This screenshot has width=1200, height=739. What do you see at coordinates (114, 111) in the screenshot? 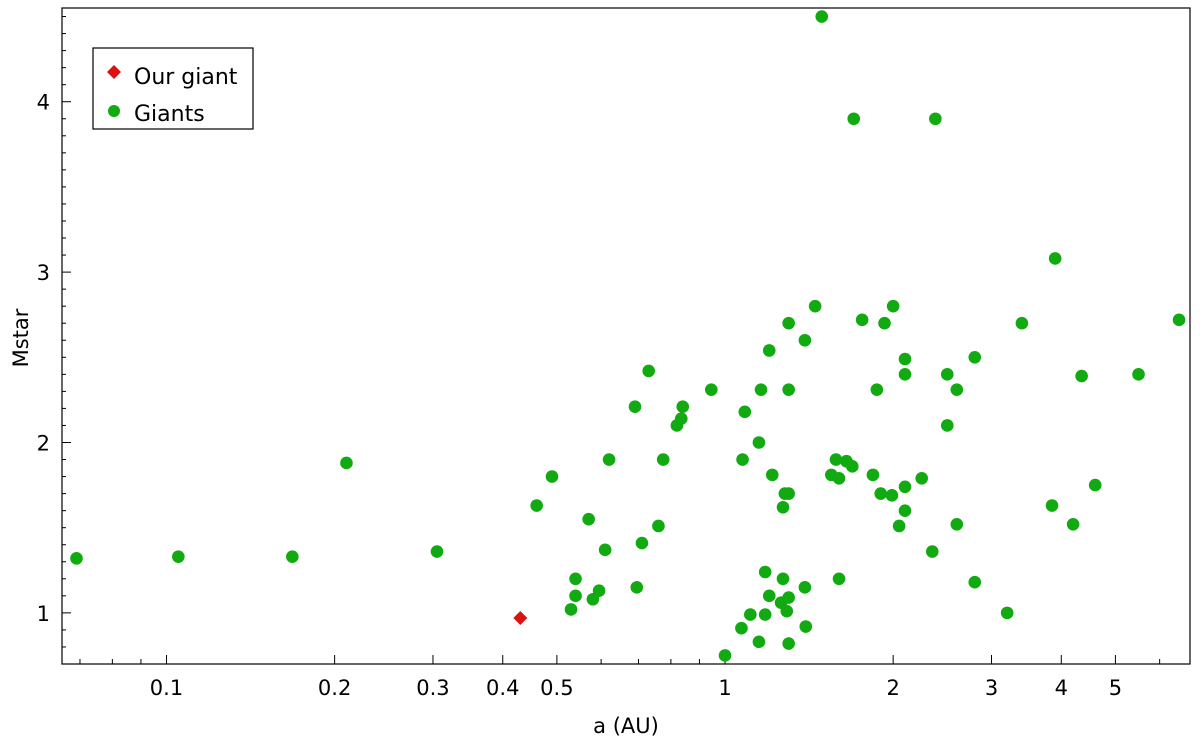
I see `legend-marker-giants` at bounding box center [114, 111].